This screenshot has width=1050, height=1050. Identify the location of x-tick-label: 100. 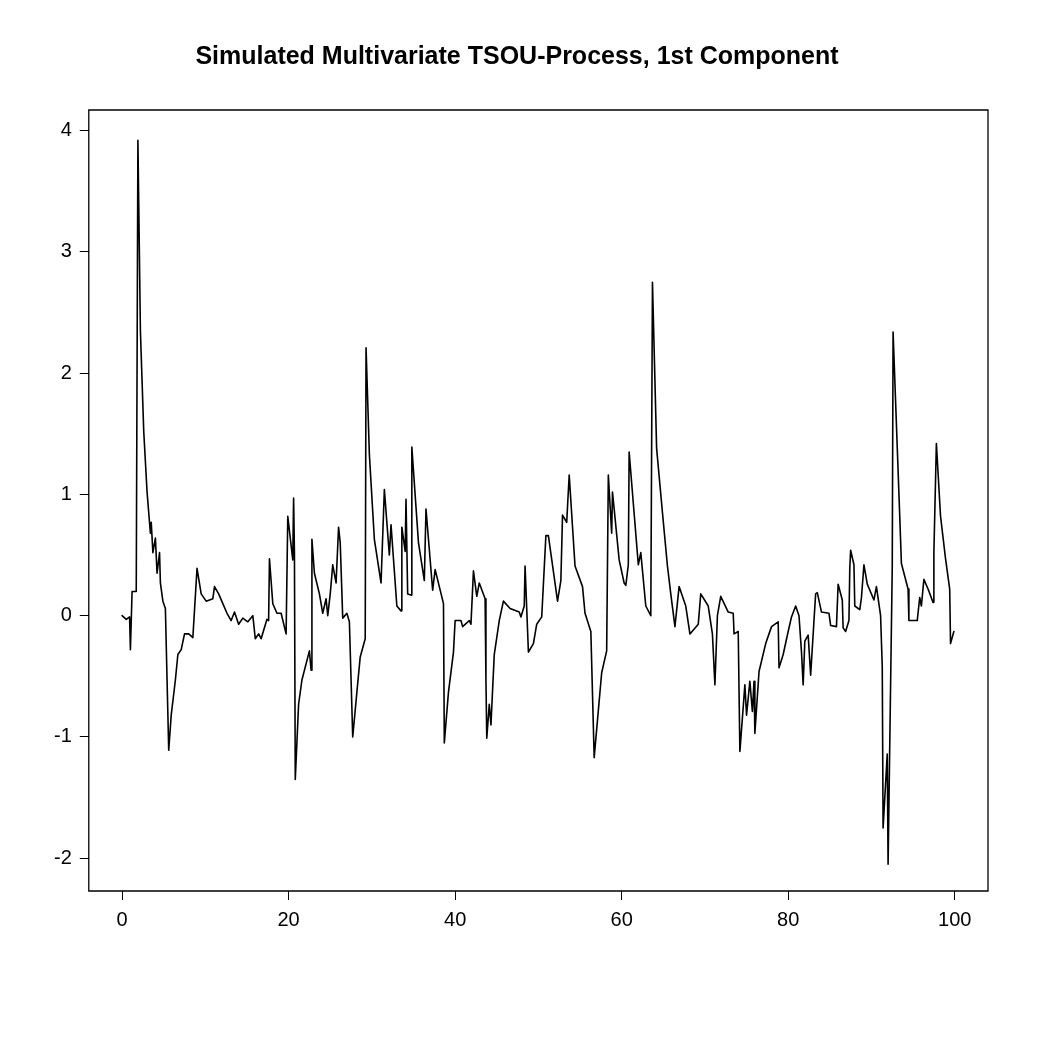
(955, 918).